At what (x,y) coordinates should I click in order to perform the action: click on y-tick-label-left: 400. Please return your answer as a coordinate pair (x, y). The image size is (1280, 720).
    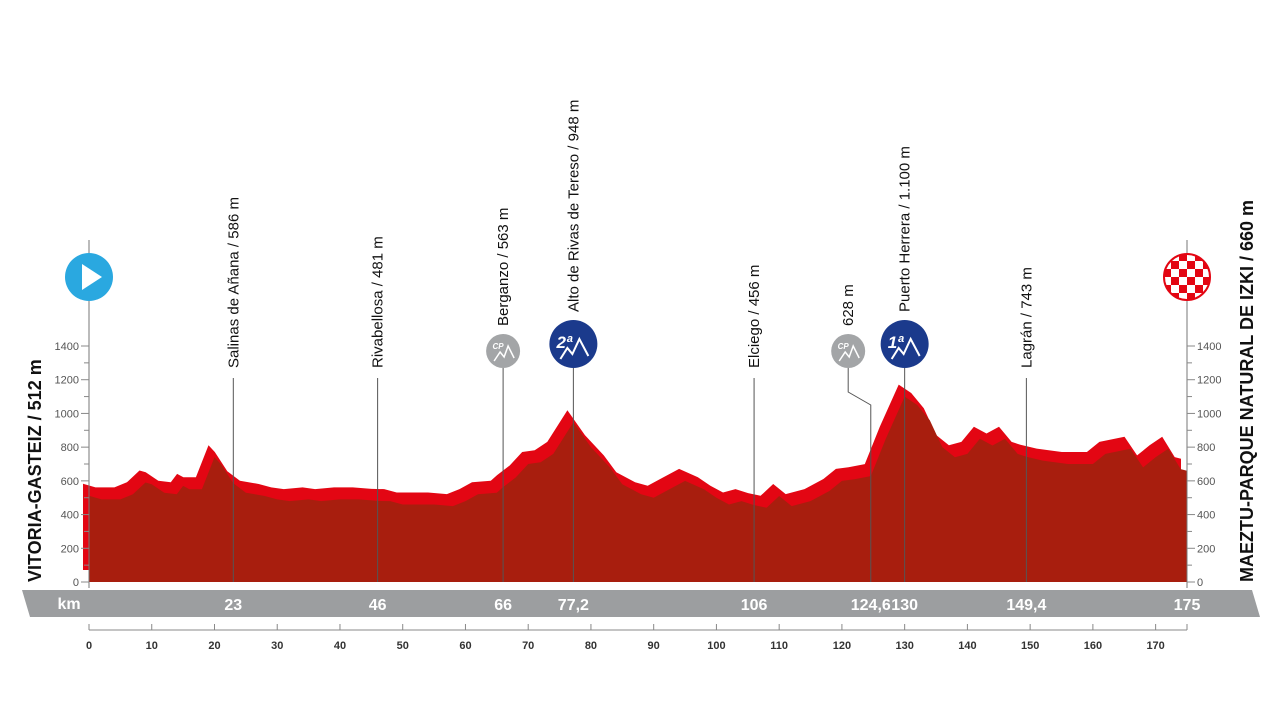
    Looking at the image, I should click on (70, 516).